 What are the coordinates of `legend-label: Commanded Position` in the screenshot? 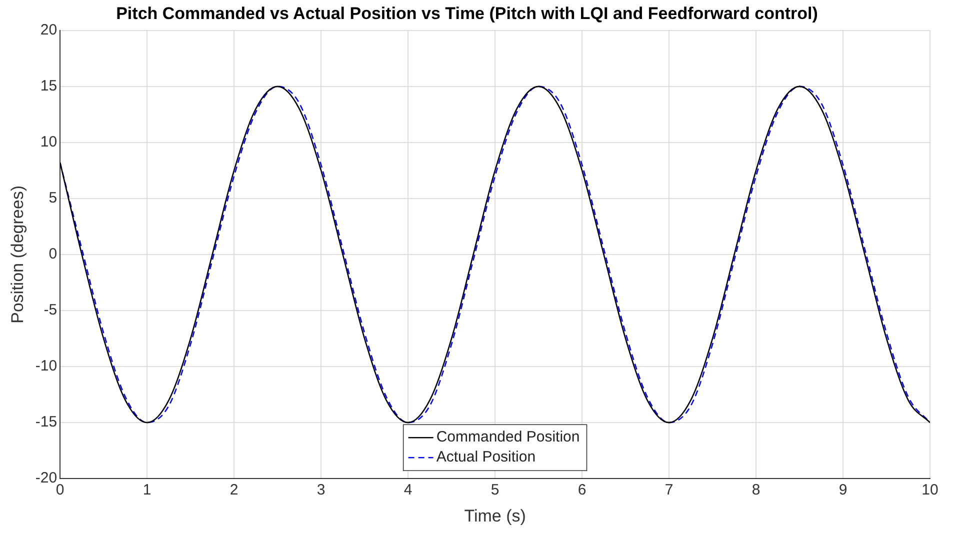 It's located at (508, 437).